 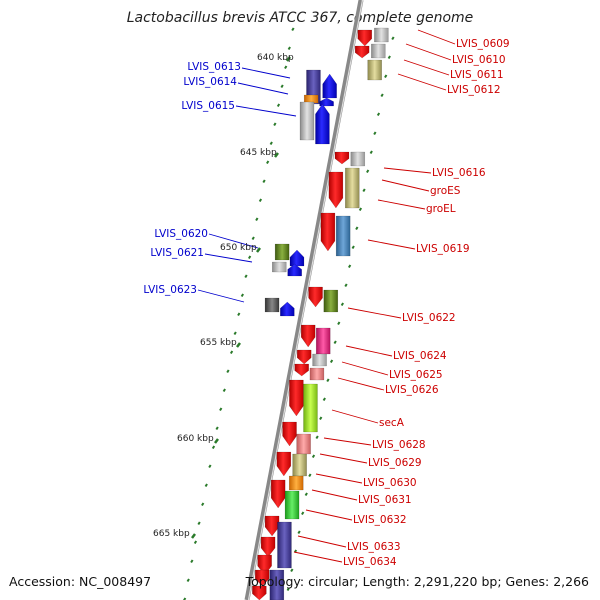 I want to click on scale-tick-label: 650 kbp, so click(x=238, y=248).